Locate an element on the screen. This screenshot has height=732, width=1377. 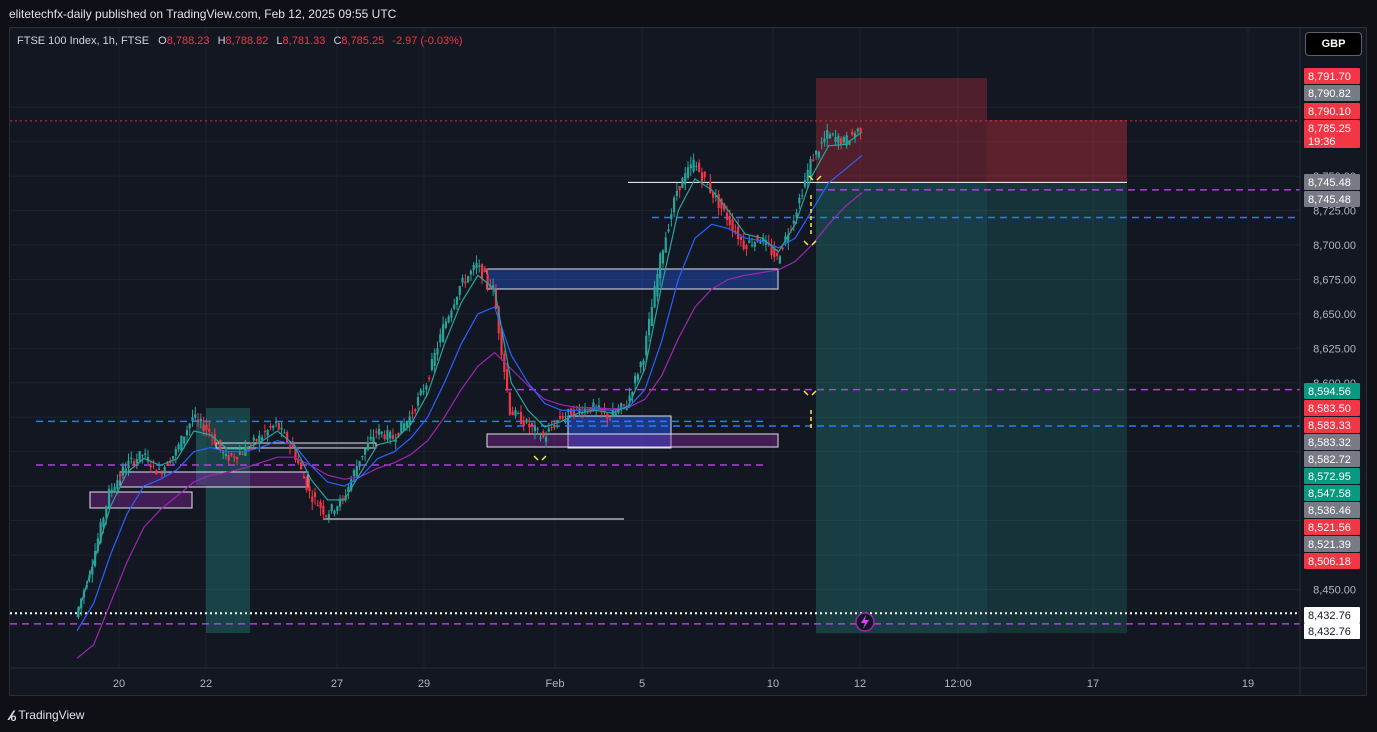
high-label: H is located at coordinates (221, 41).